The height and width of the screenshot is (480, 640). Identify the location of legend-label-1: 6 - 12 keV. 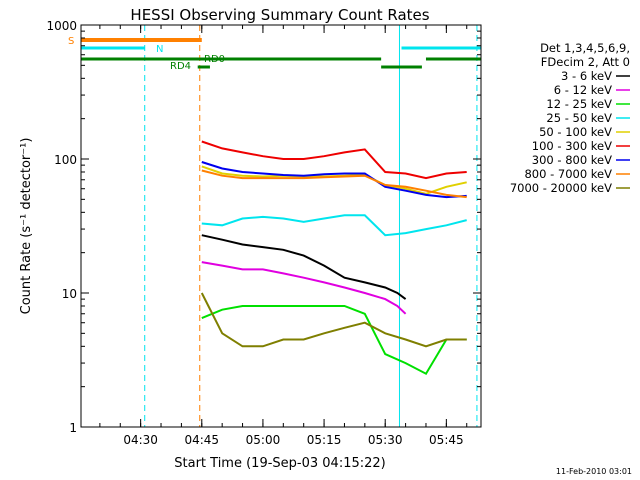
(583, 90).